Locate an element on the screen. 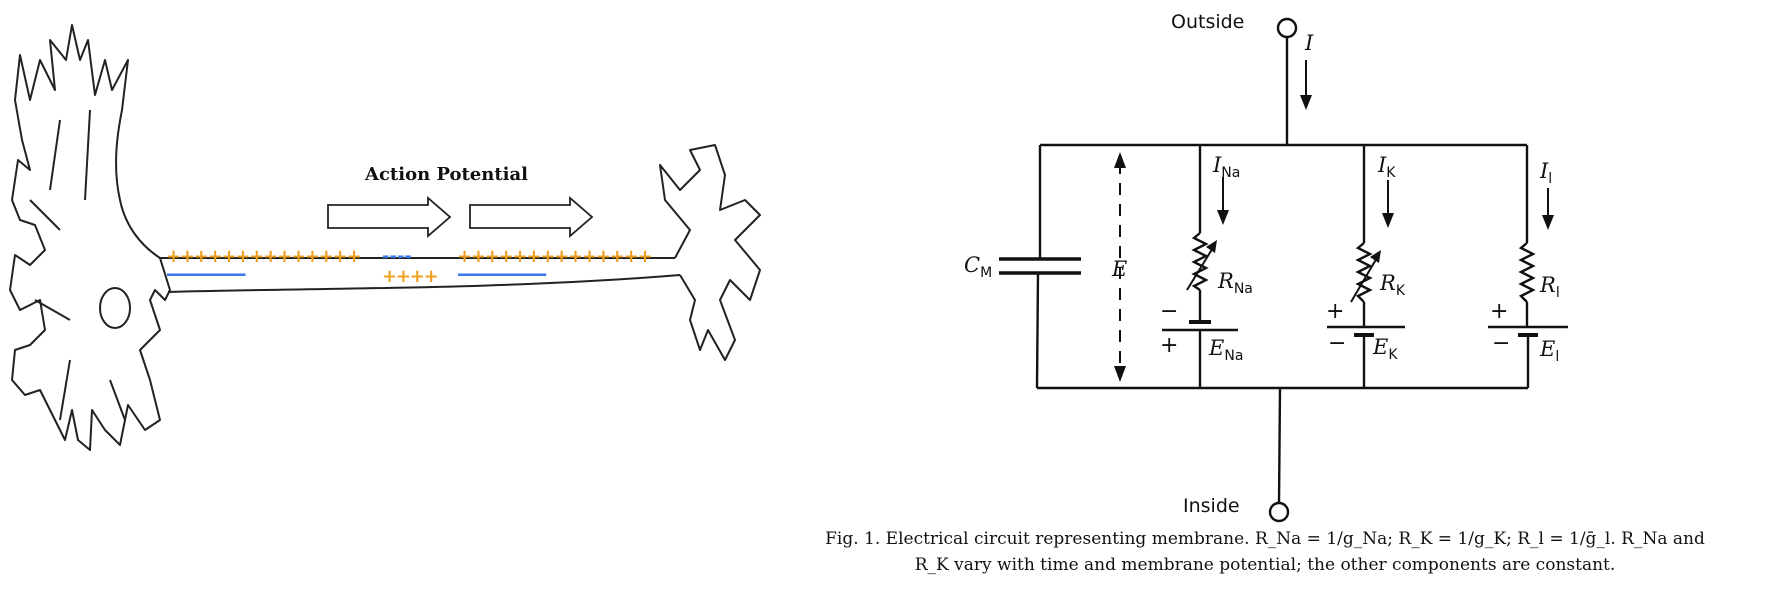 Image resolution: width=1765 pixels, height=589 pixels. leak-current-label: Il is located at coordinates (1545, 173).